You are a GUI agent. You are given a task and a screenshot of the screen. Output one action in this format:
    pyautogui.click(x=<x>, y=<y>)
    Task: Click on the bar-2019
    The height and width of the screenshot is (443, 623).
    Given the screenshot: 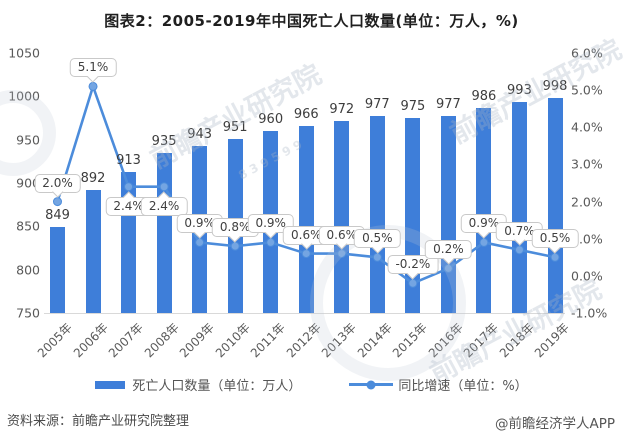 What is the action you would take?
    pyautogui.click(x=555, y=205)
    